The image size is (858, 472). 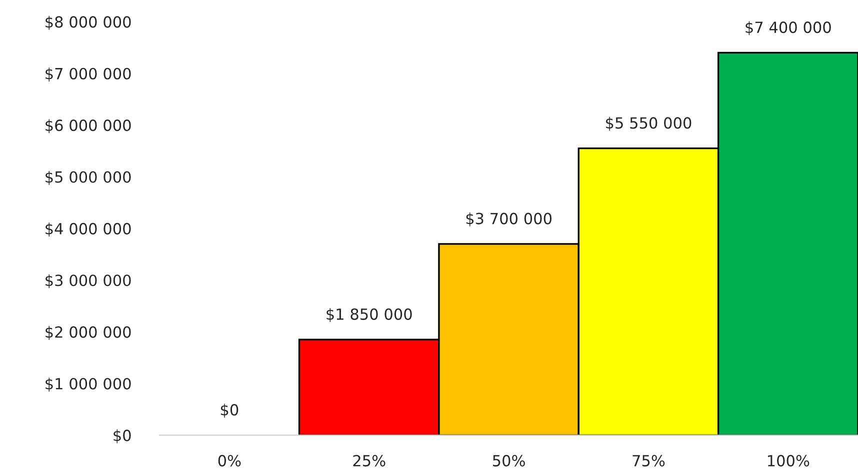 What do you see at coordinates (369, 460) in the screenshot?
I see `x-tick-label: 25%` at bounding box center [369, 460].